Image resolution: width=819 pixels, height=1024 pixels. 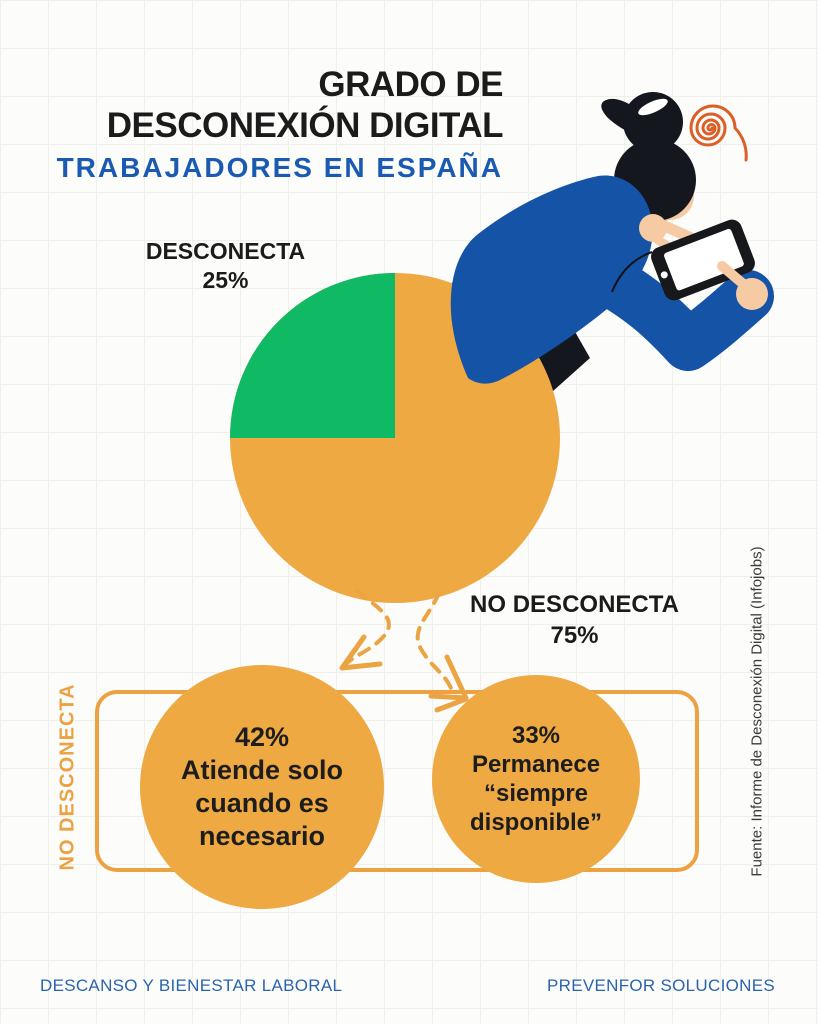 I want to click on thumb, so click(x=672, y=249).